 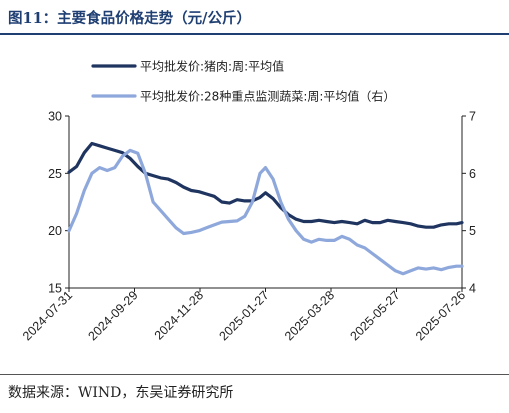 What do you see at coordinates (472, 231) in the screenshot?
I see `right-y-tick-label: 5` at bounding box center [472, 231].